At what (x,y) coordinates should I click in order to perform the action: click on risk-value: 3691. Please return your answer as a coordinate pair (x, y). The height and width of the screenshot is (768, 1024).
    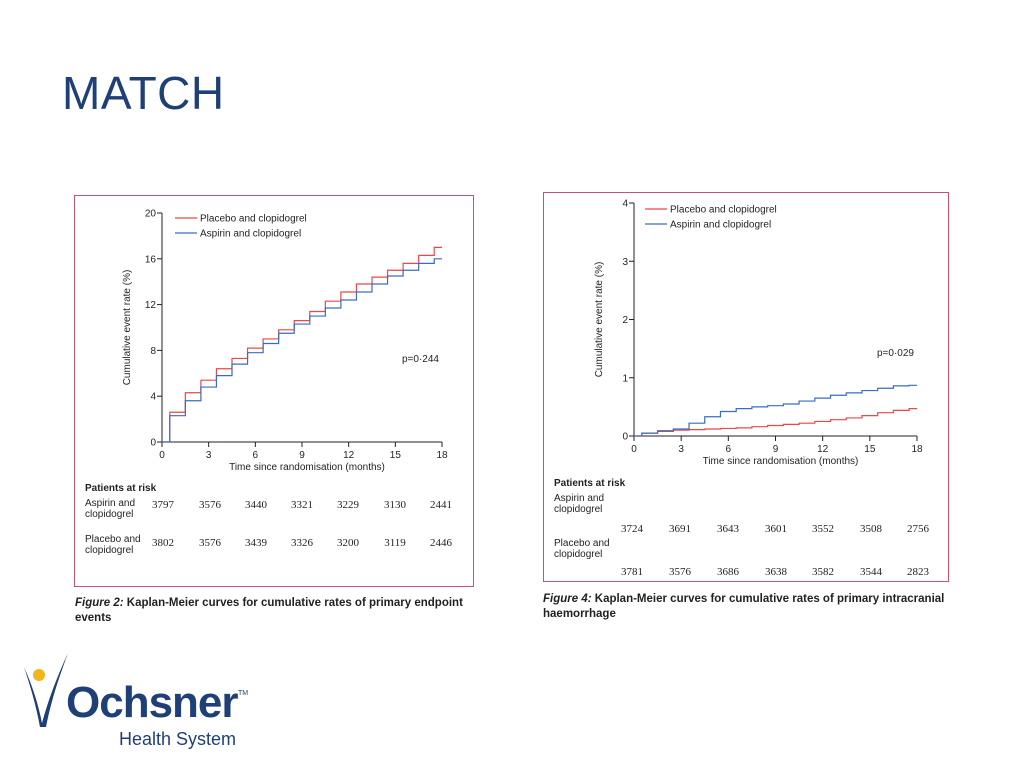
    Looking at the image, I should click on (680, 529).